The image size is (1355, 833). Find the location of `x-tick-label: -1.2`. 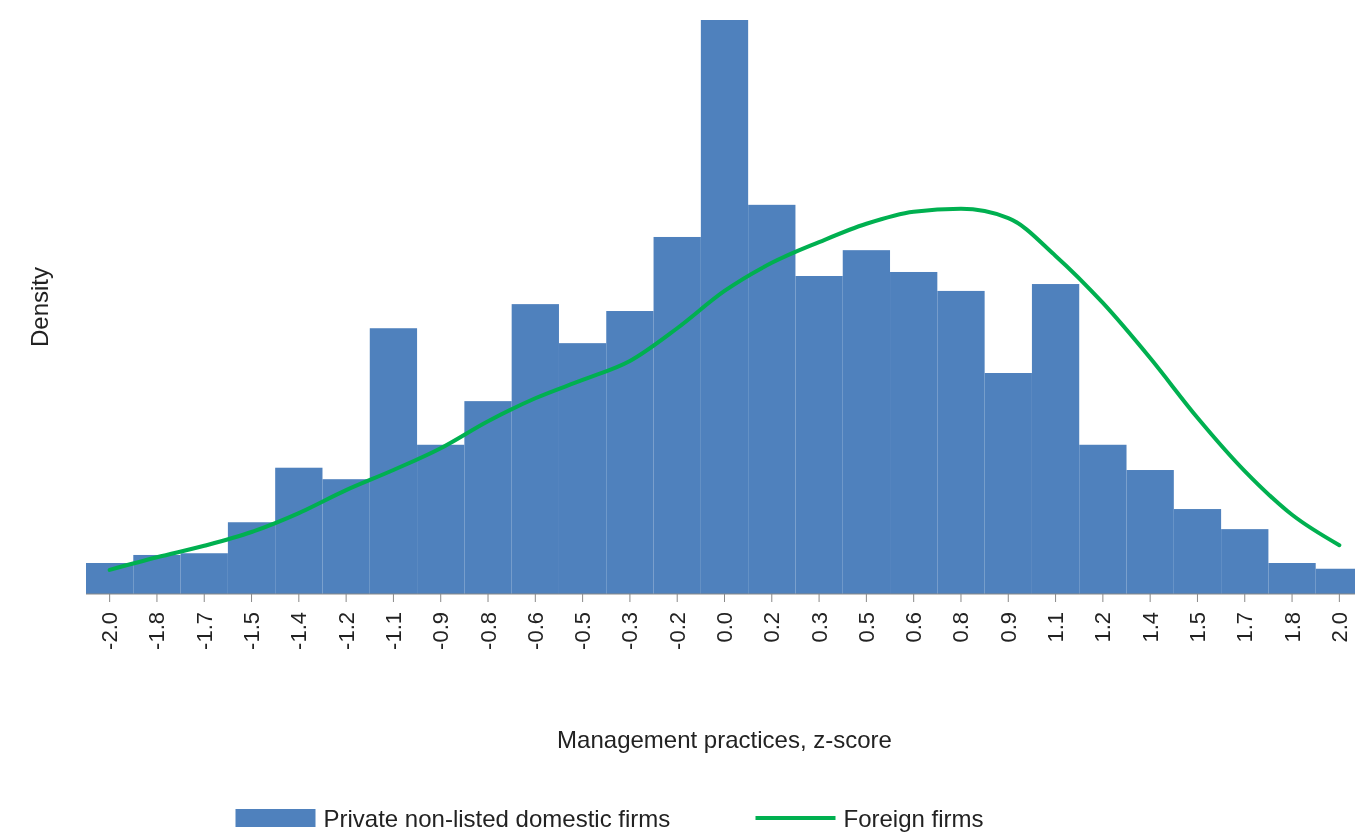

x-tick-label: -1.2 is located at coordinates (346, 631).